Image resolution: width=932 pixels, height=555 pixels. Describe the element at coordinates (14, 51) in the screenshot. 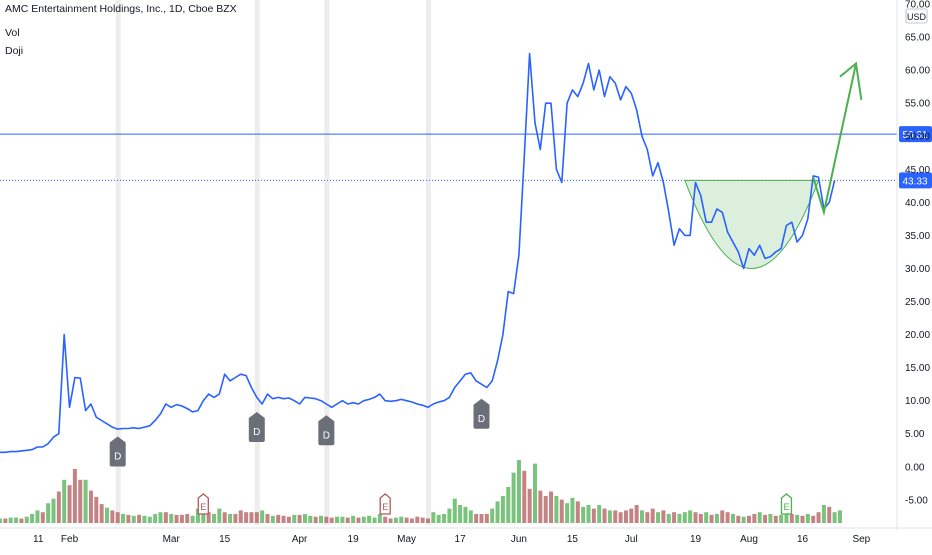

I see `indicator-doji: Doji` at that location.